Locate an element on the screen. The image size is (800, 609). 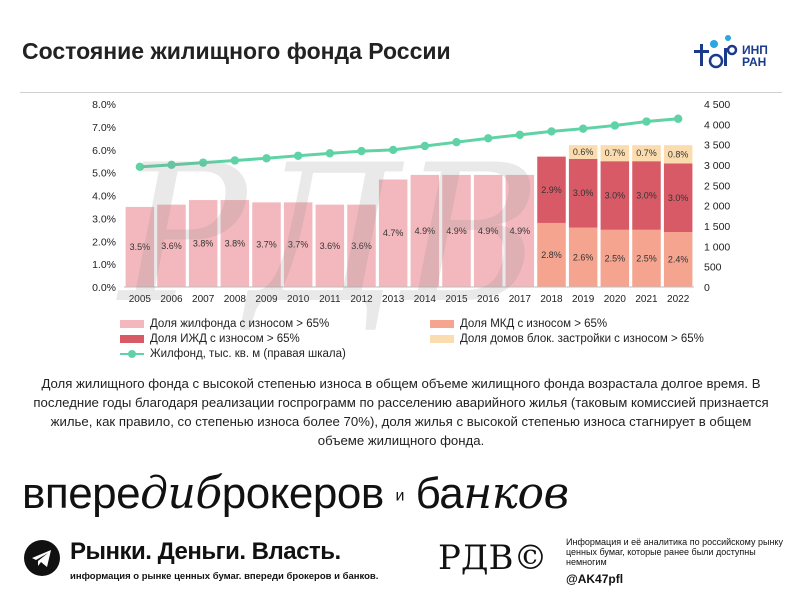
y-left-tick-label: 5.0% is located at coordinates (104, 174).